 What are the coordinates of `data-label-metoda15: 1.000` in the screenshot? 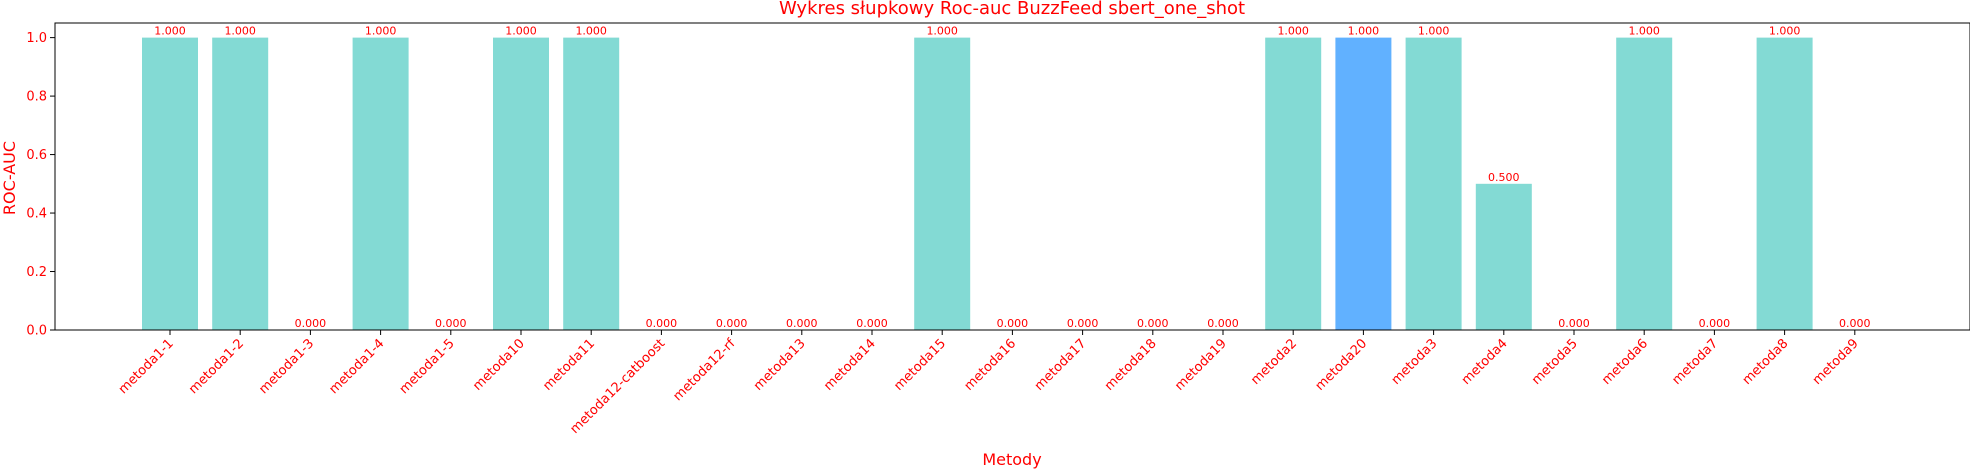 It's located at (942, 31).